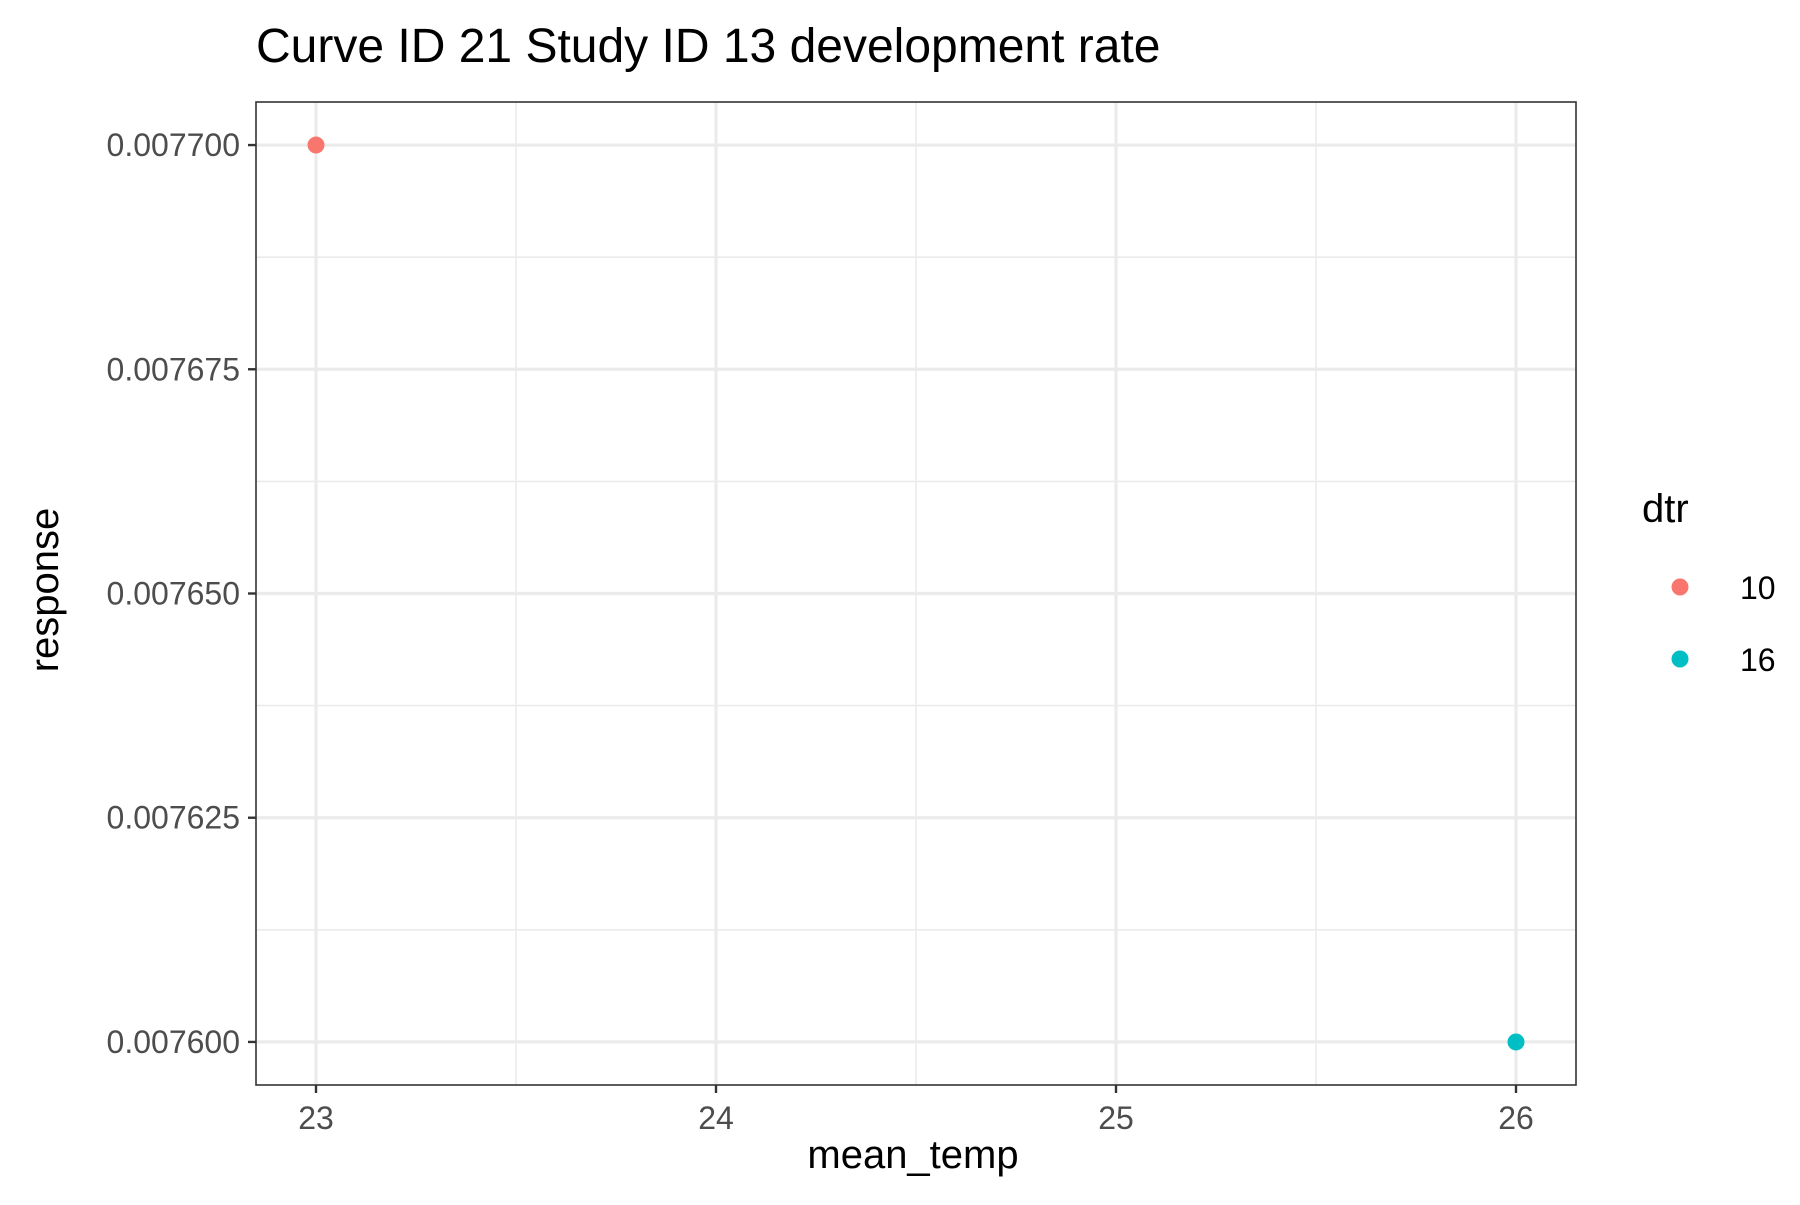 Image resolution: width=1800 pixels, height=1205 pixels. What do you see at coordinates (916, 1110) in the screenshot?
I see `x-axis: 23 24 25 26` at bounding box center [916, 1110].